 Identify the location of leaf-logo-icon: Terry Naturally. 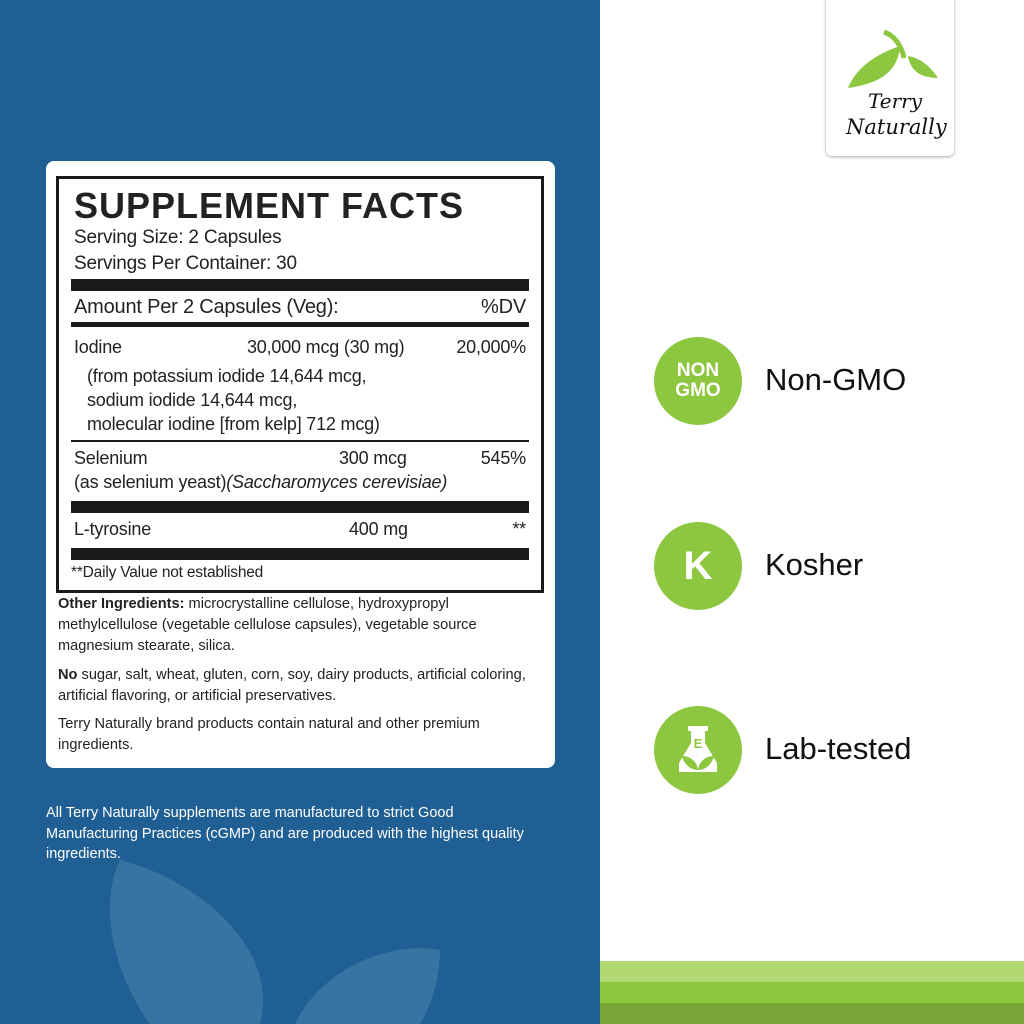
(896, 84).